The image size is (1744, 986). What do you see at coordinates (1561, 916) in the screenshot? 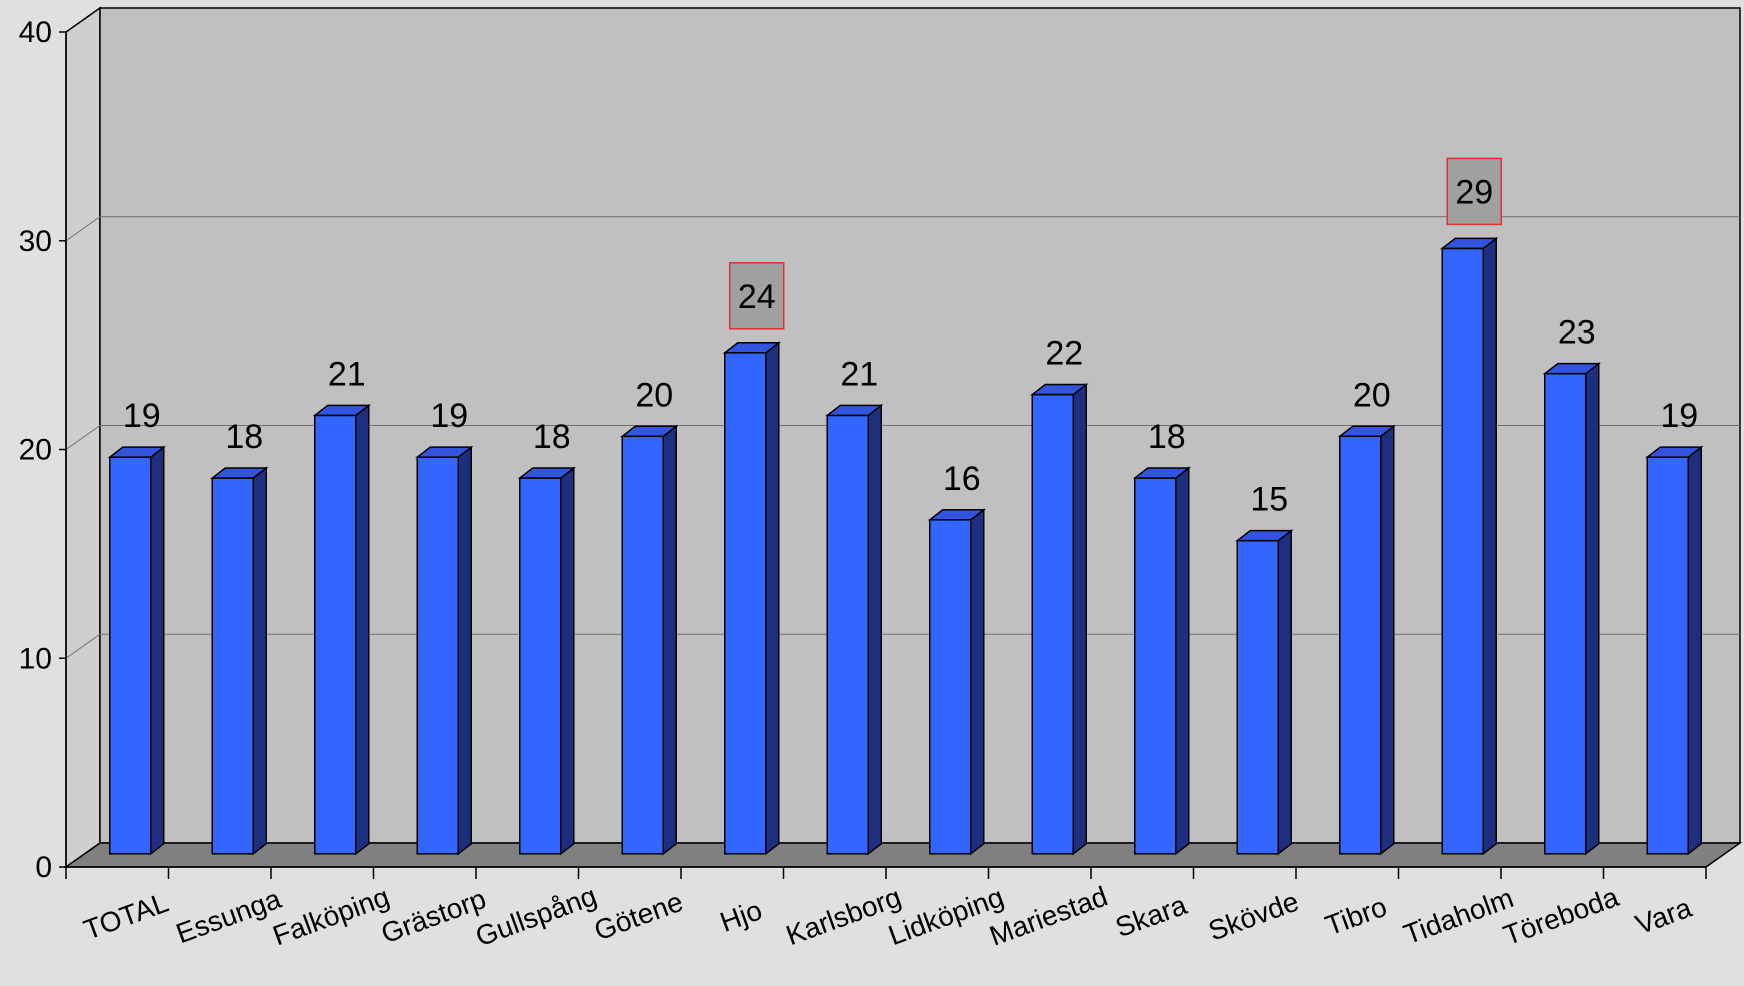
I see `x-tick-label: Töreboda` at bounding box center [1561, 916].